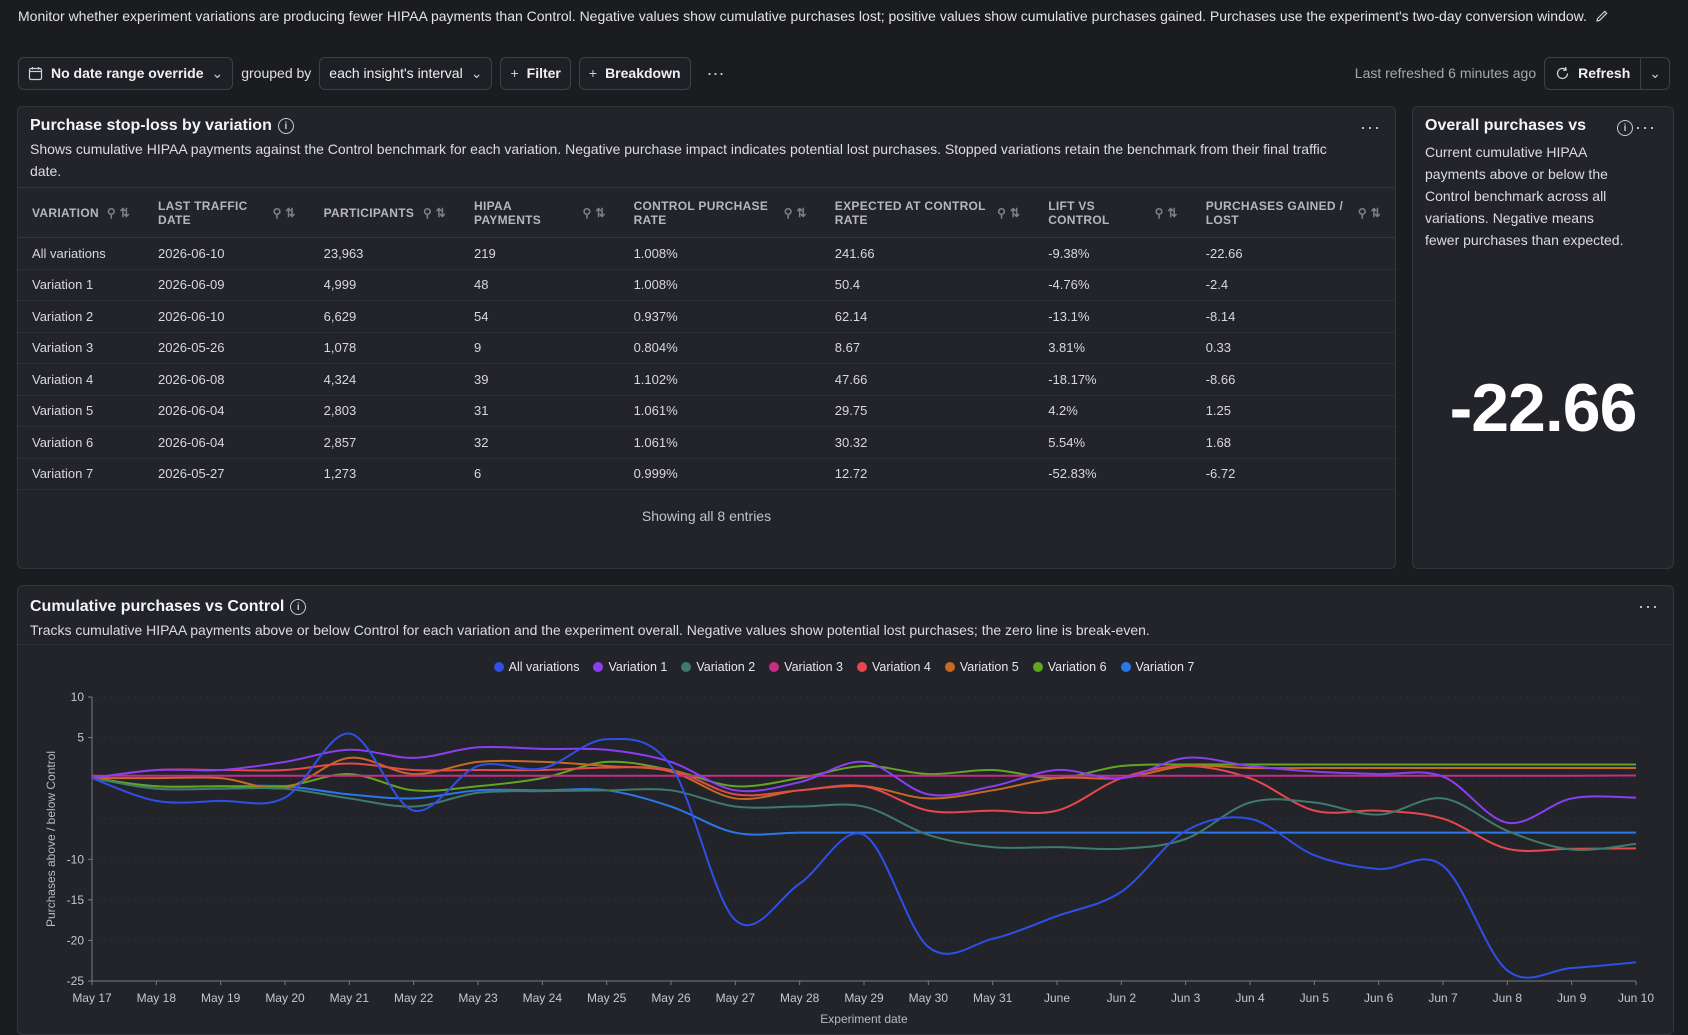 The height and width of the screenshot is (1035, 1688). Describe the element at coordinates (927, 443) in the screenshot. I see `table-cell: 30.32` at that location.